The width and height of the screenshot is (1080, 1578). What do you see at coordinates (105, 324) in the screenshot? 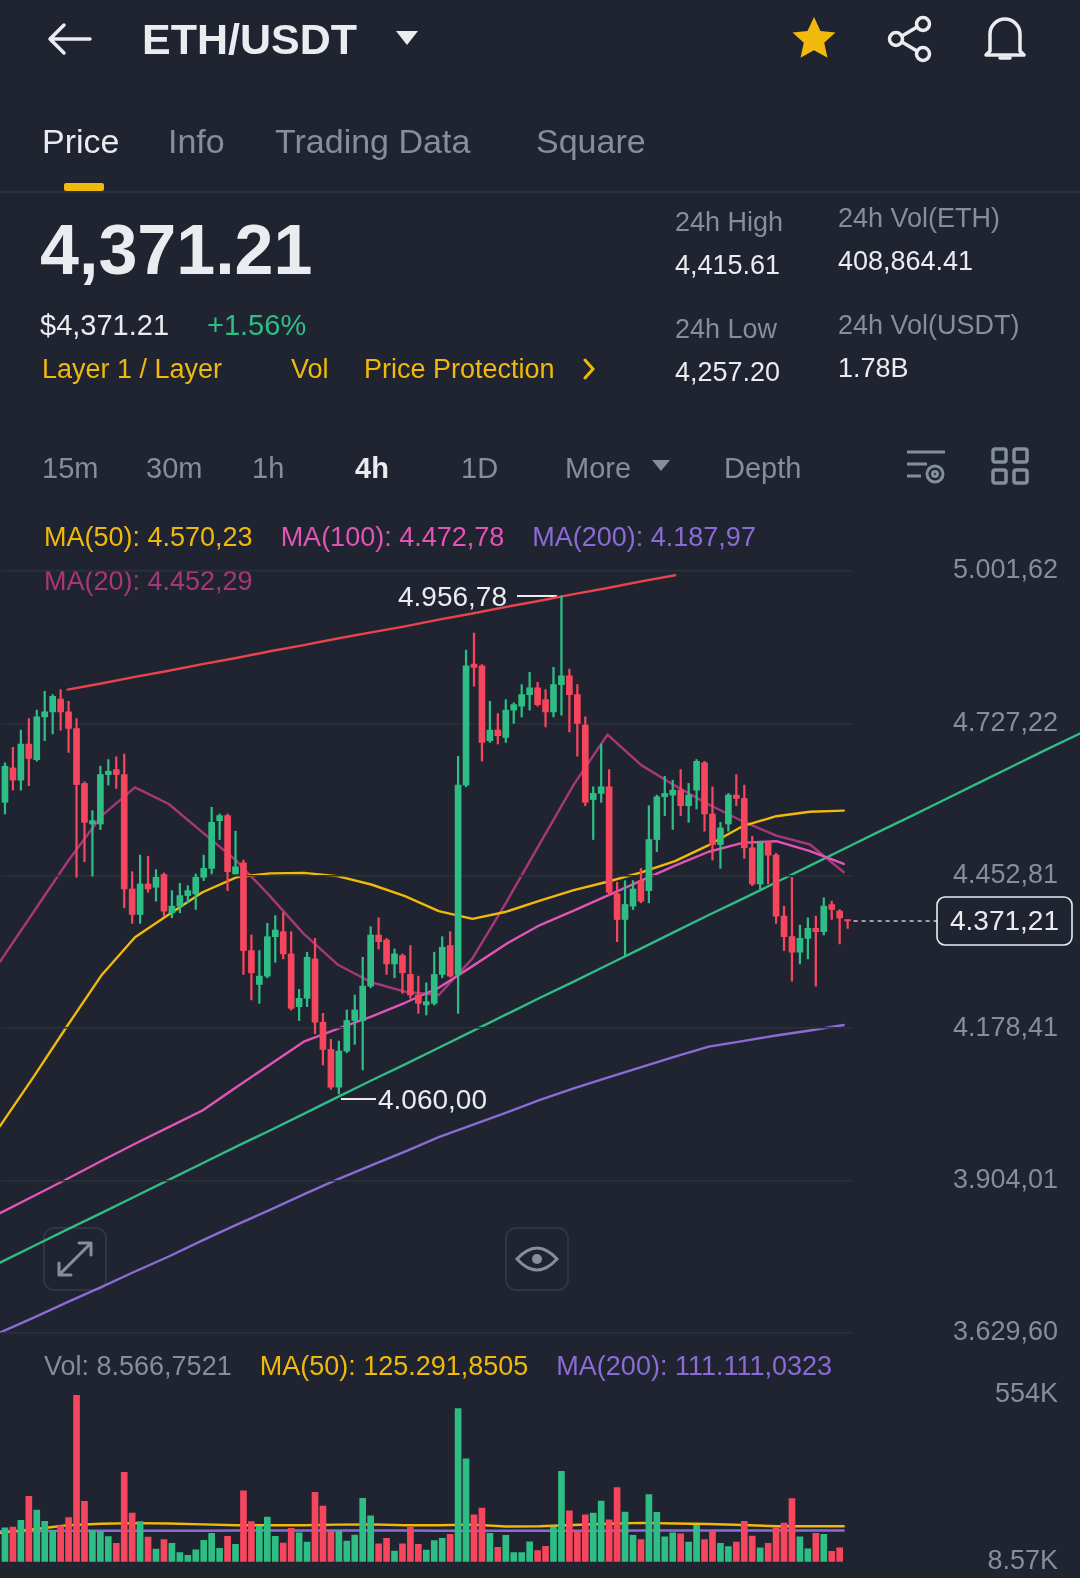
I see `text: $4,371.21` at bounding box center [105, 324].